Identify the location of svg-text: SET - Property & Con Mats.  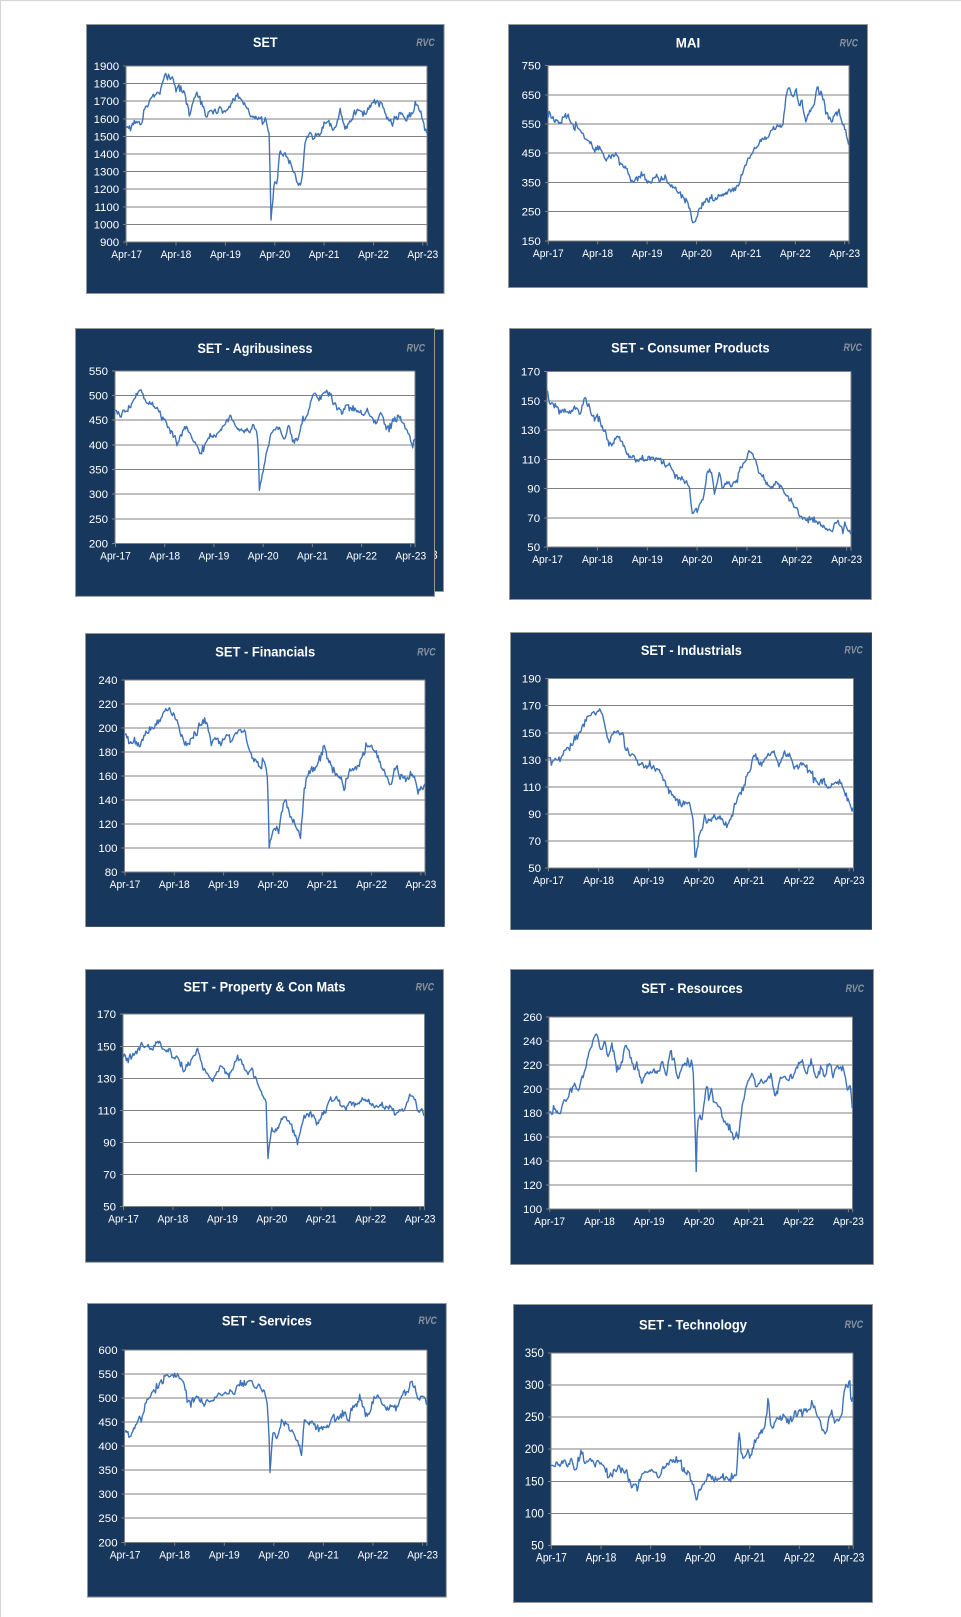
(265, 986).